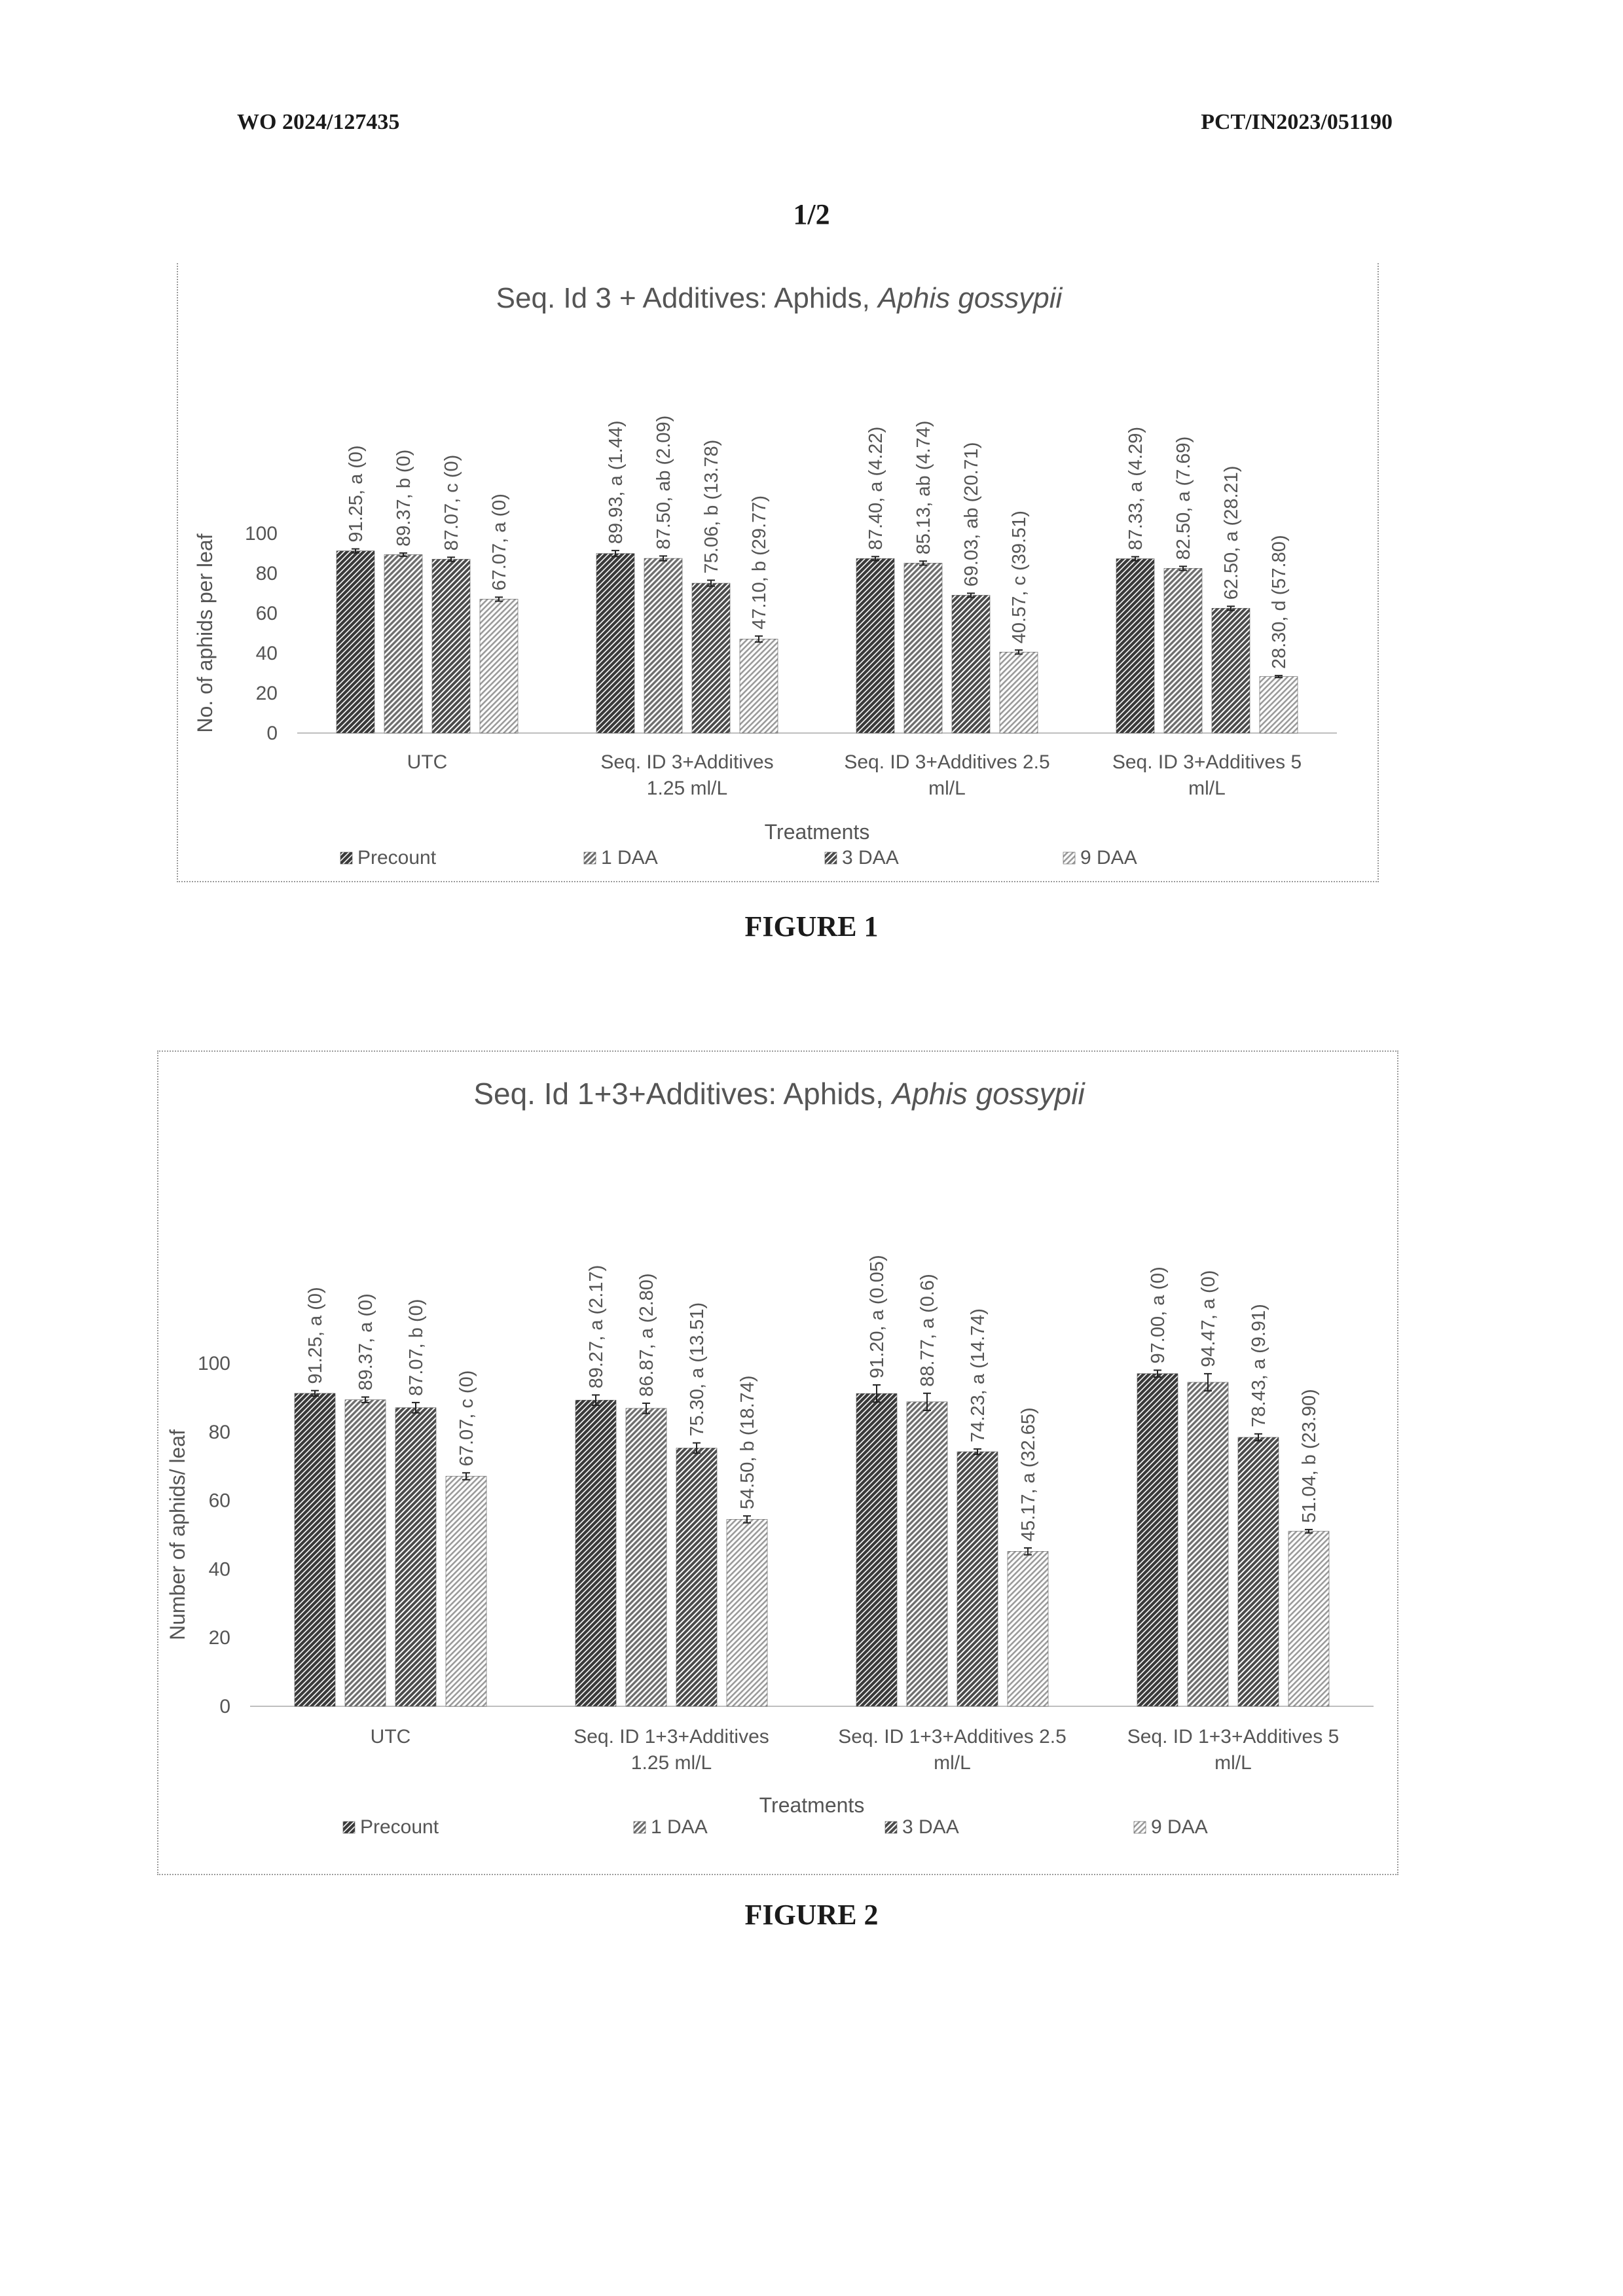 Image resolution: width=1623 pixels, height=2296 pixels. Describe the element at coordinates (391, 1737) in the screenshot. I see `chart2-category-label-1: UTC` at that location.